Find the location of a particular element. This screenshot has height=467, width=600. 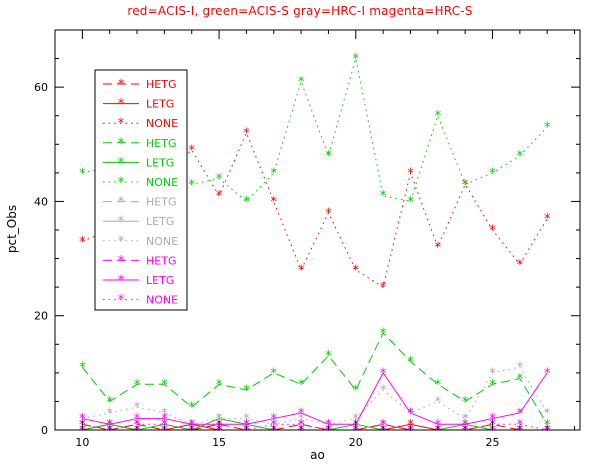

series-line-hrc-s-letg is located at coordinates (315, 398).